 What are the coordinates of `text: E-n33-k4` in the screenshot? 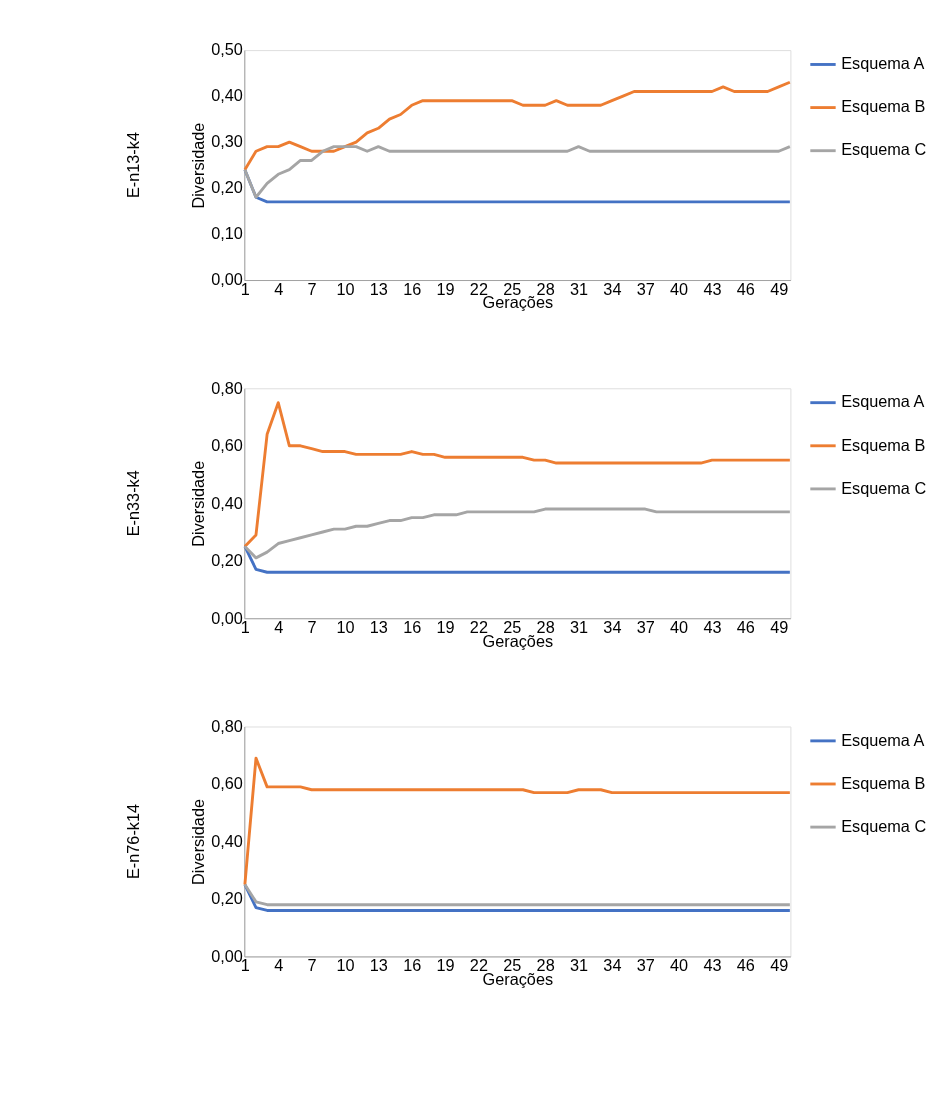 It's located at (132, 503).